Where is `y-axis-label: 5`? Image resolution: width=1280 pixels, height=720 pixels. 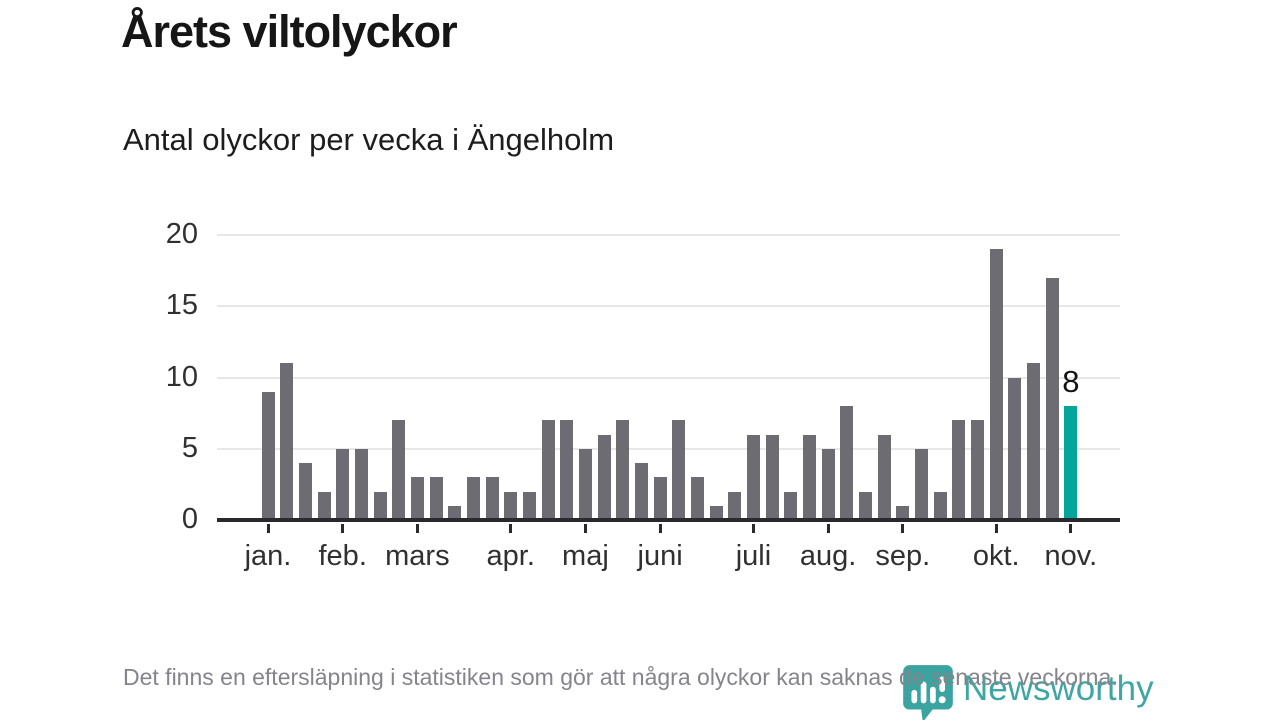 y-axis-label: 5 is located at coordinates (189, 447).